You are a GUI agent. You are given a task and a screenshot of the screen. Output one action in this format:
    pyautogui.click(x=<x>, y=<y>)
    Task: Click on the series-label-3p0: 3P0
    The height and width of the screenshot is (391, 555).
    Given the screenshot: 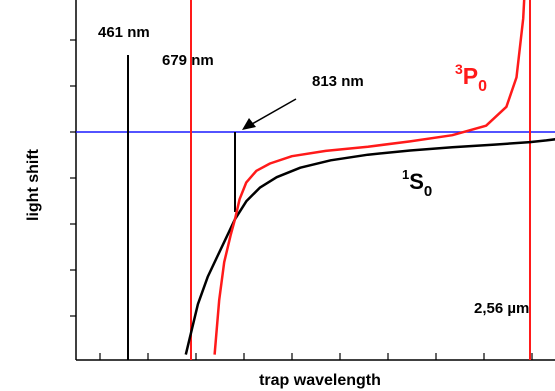 What is the action you would take?
    pyautogui.click(x=471, y=78)
    